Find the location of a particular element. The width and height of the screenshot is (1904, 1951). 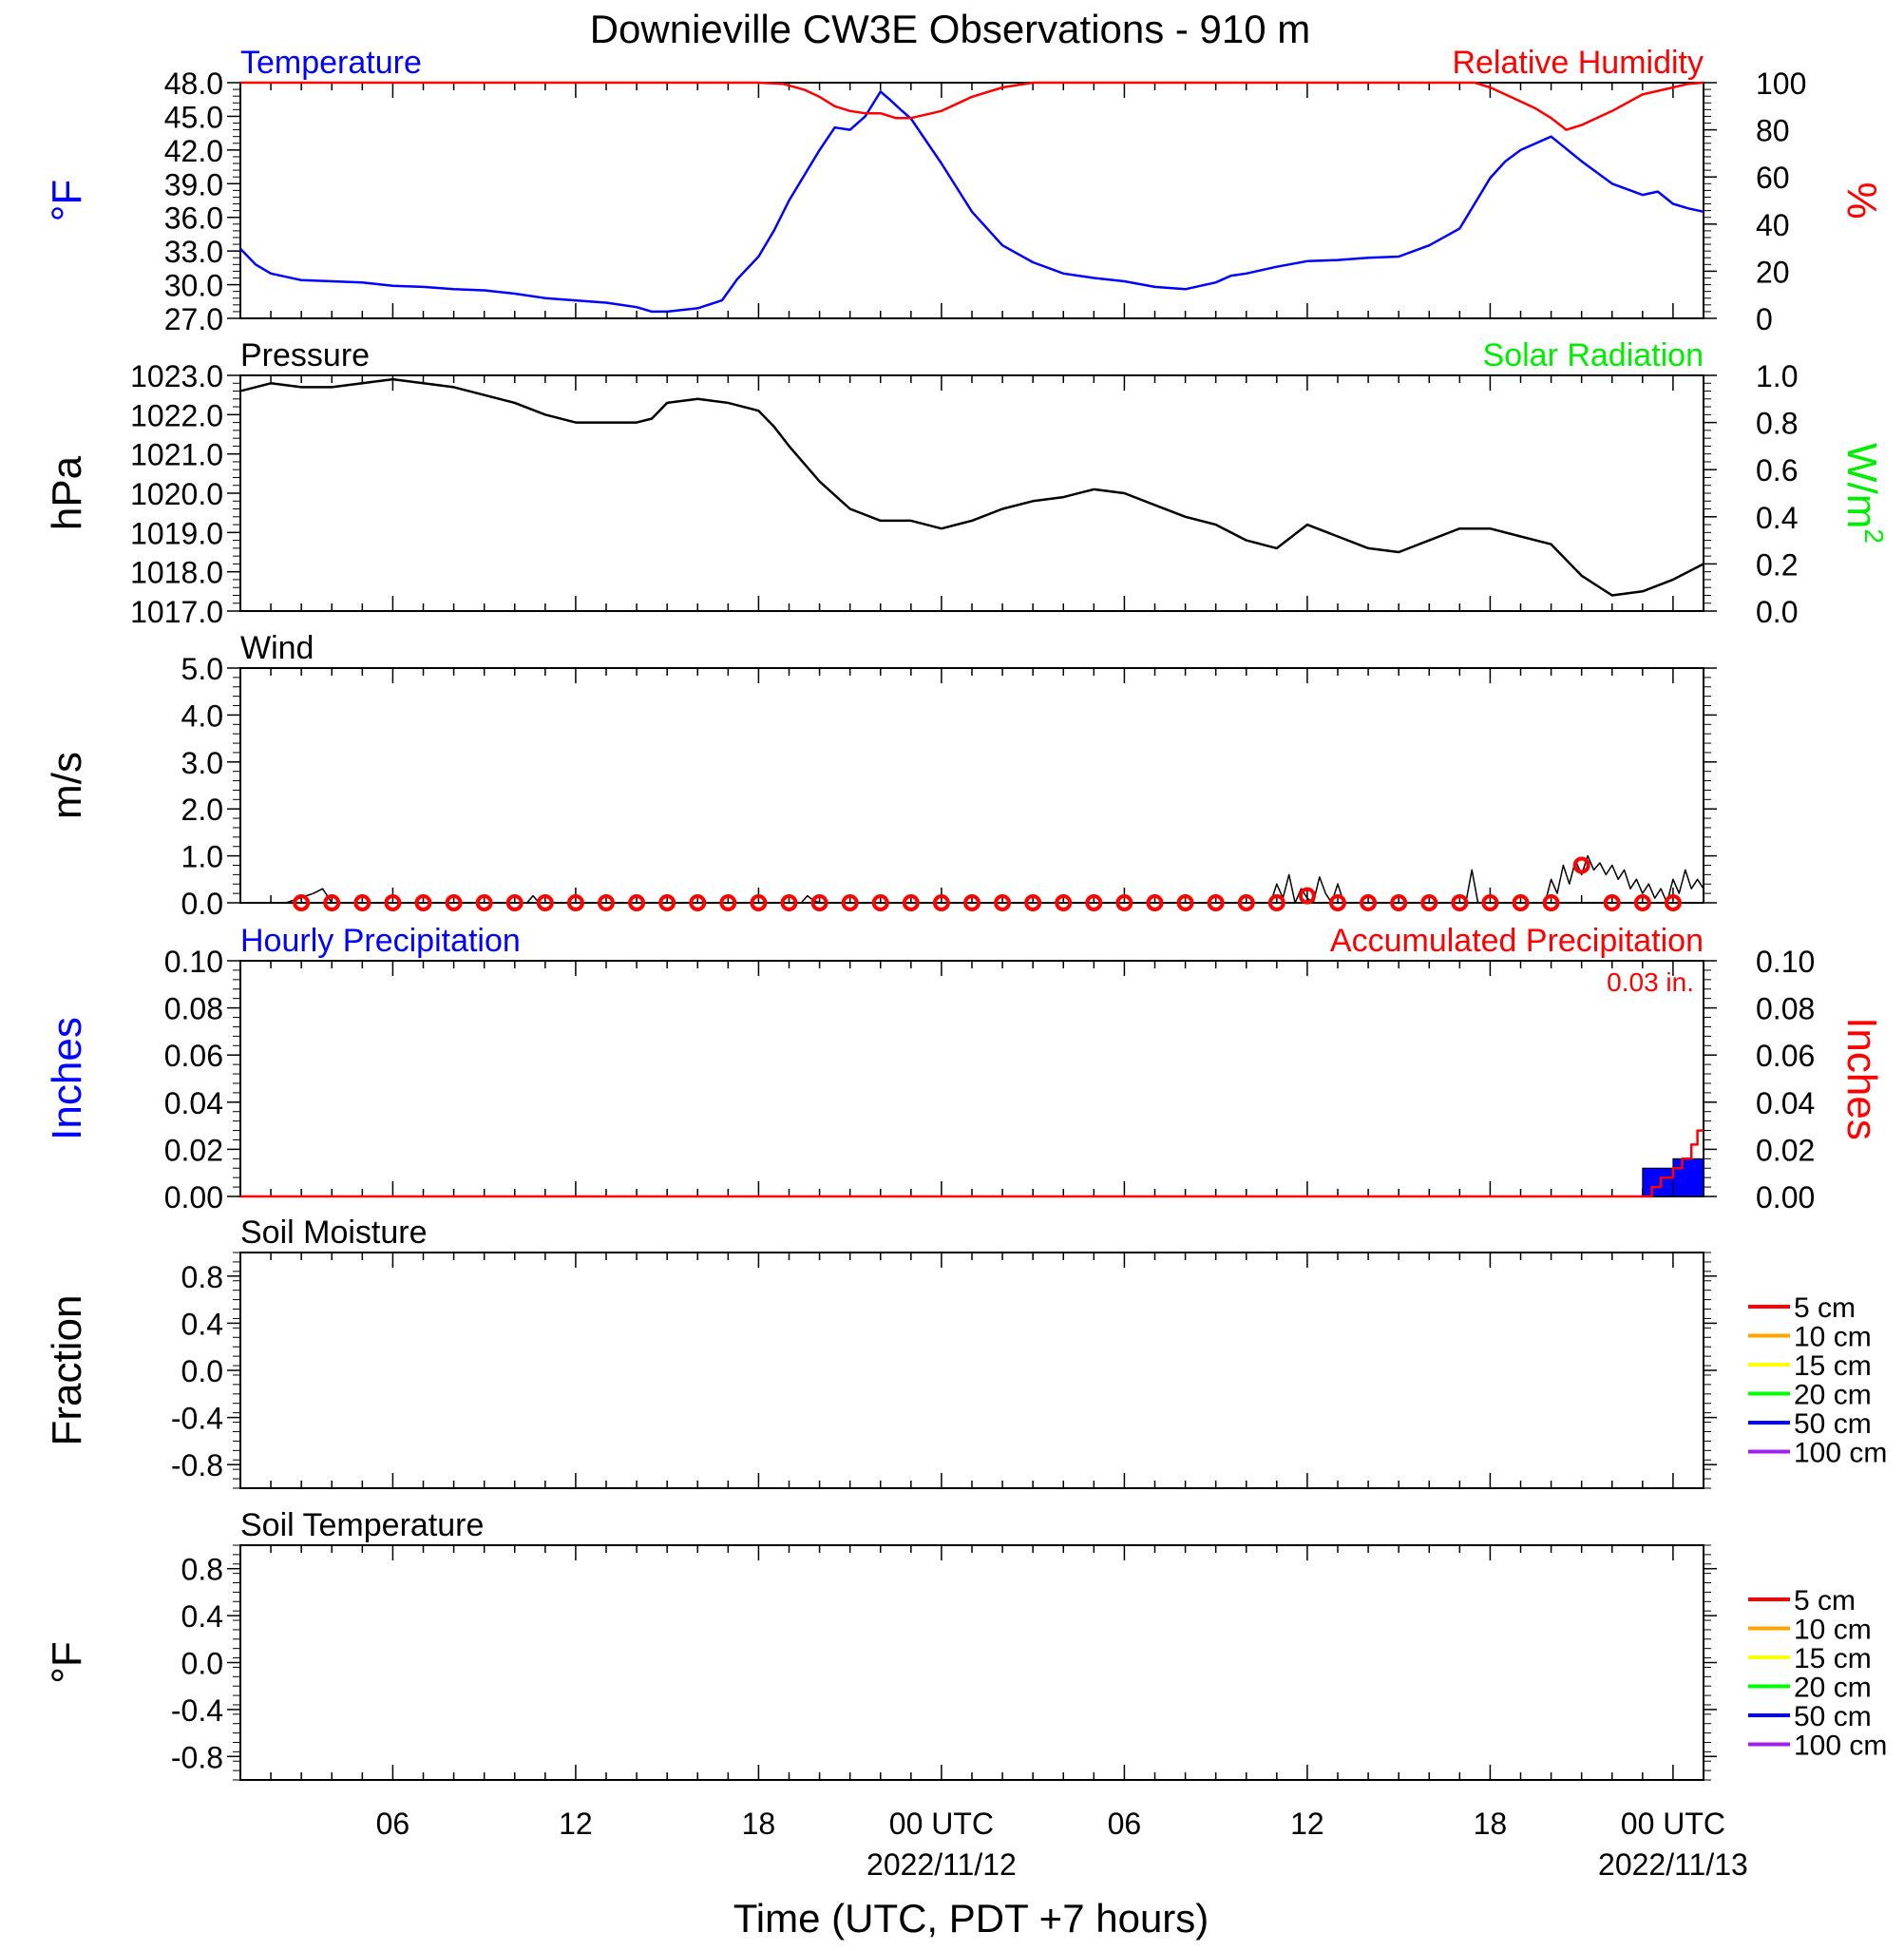

x-tick-date-label: 2022/11/12 is located at coordinates (942, 1864).